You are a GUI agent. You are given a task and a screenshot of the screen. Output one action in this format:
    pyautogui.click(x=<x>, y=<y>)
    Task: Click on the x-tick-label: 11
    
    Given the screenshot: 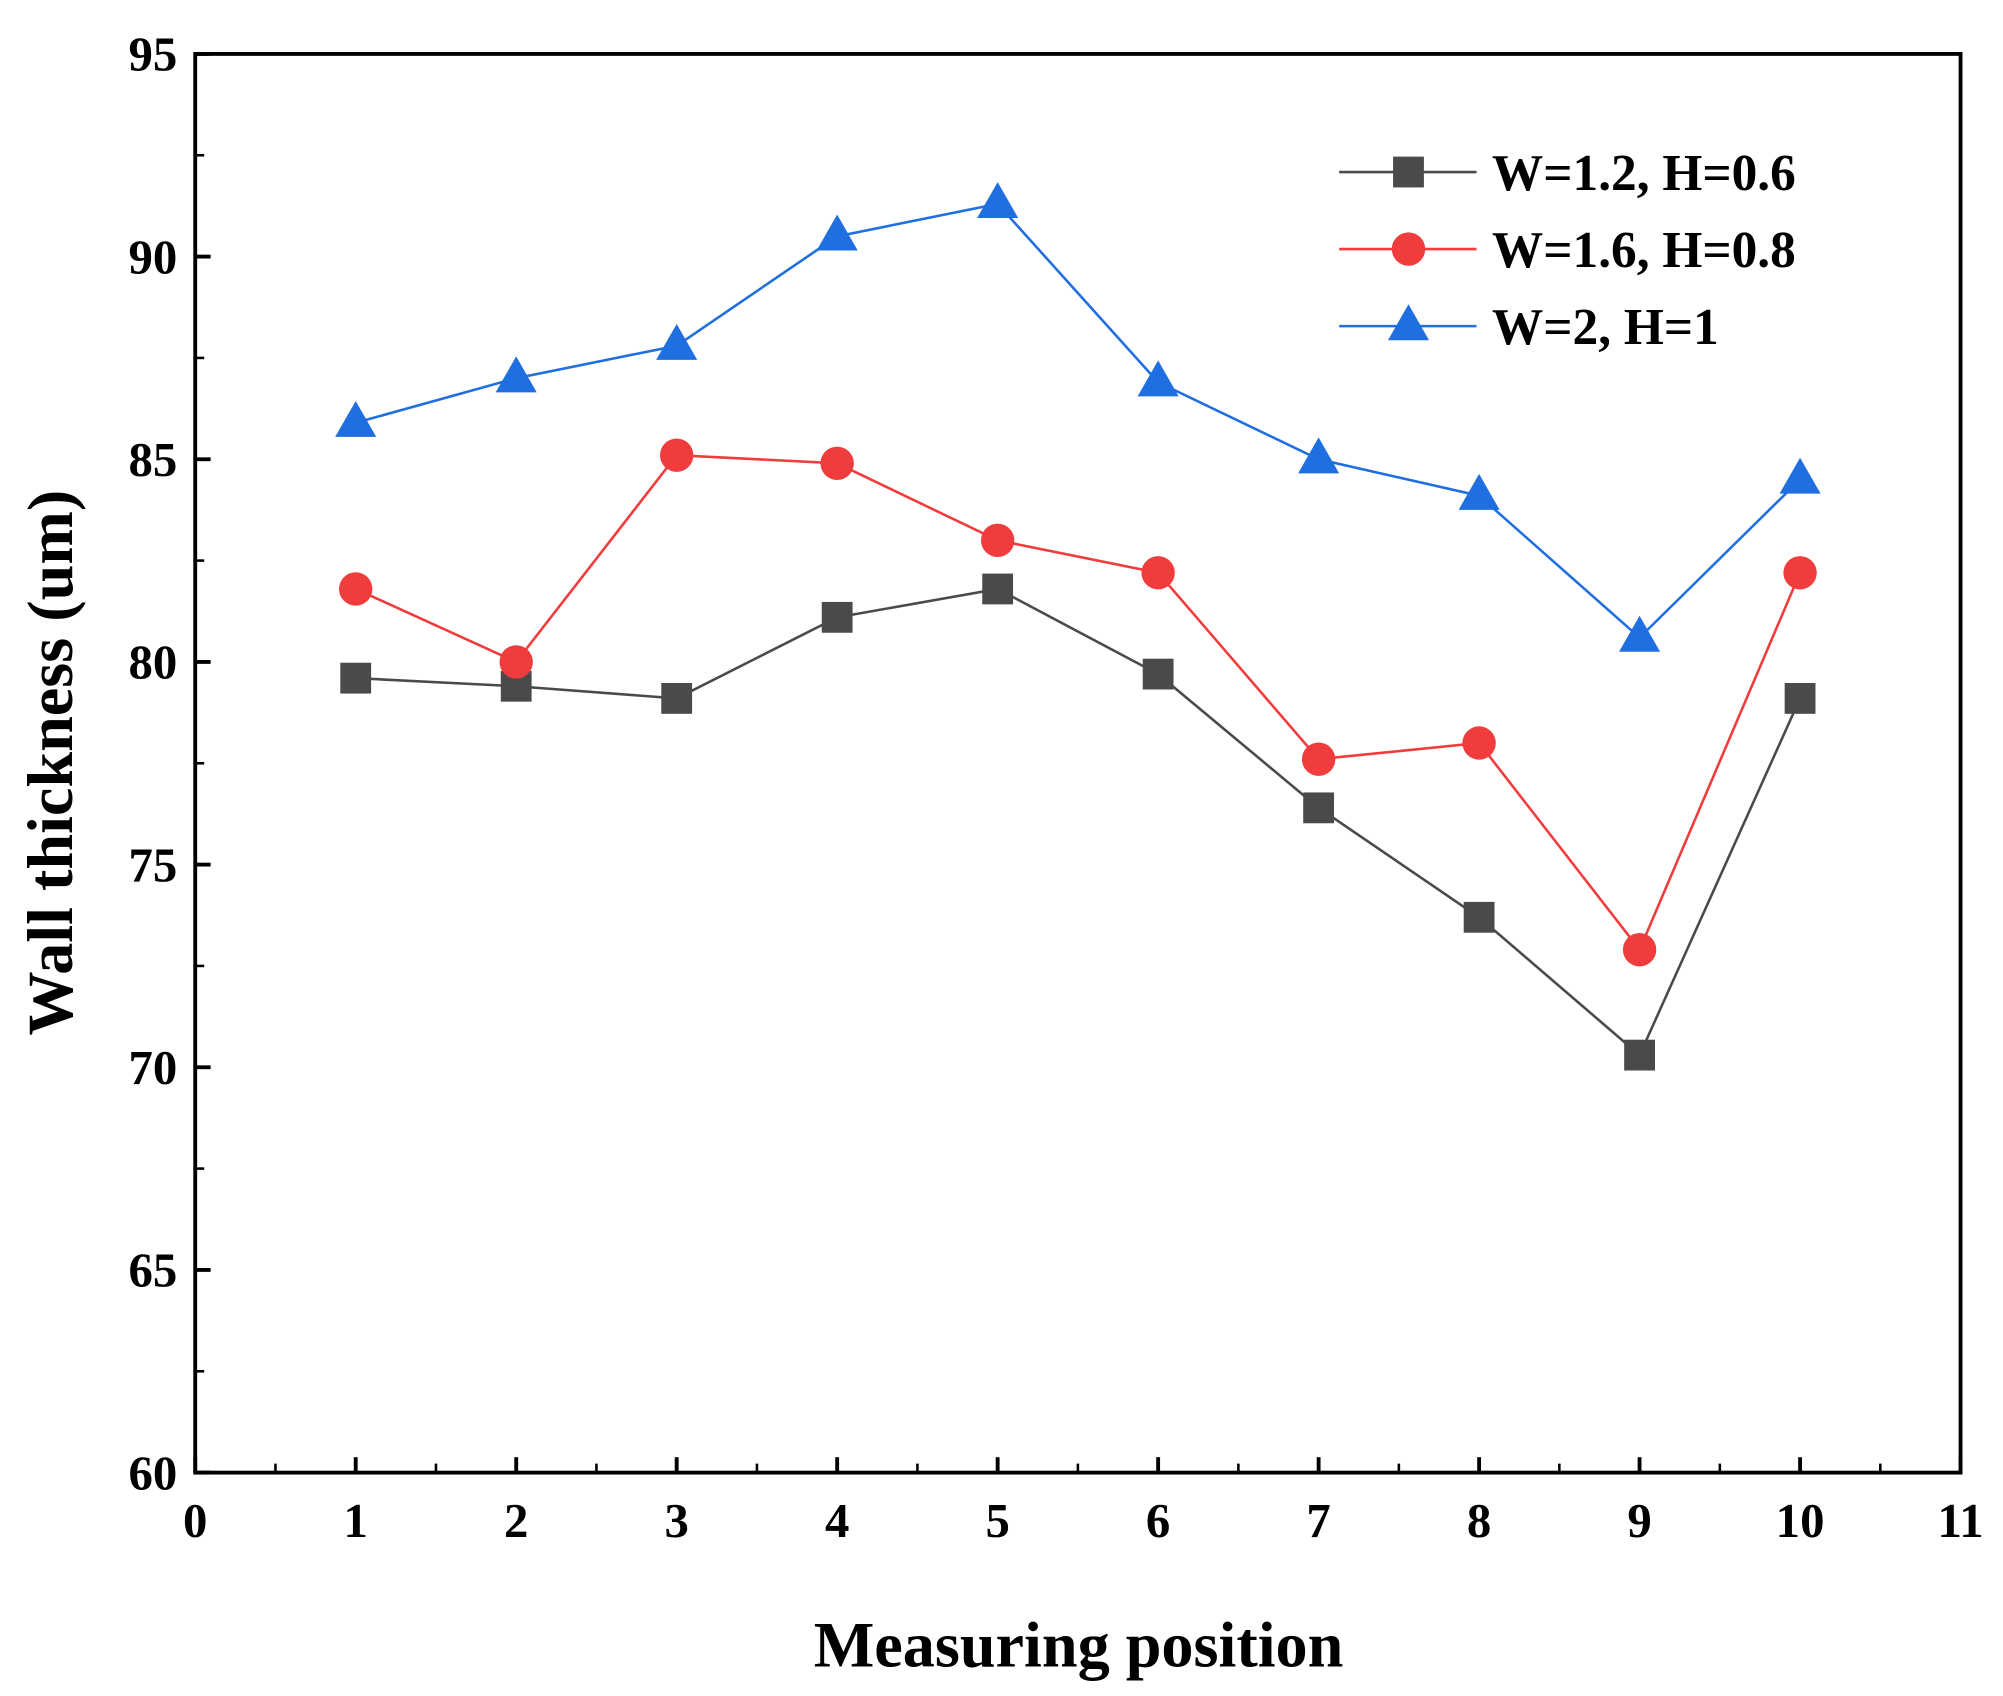 What is the action you would take?
    pyautogui.click(x=1961, y=1521)
    